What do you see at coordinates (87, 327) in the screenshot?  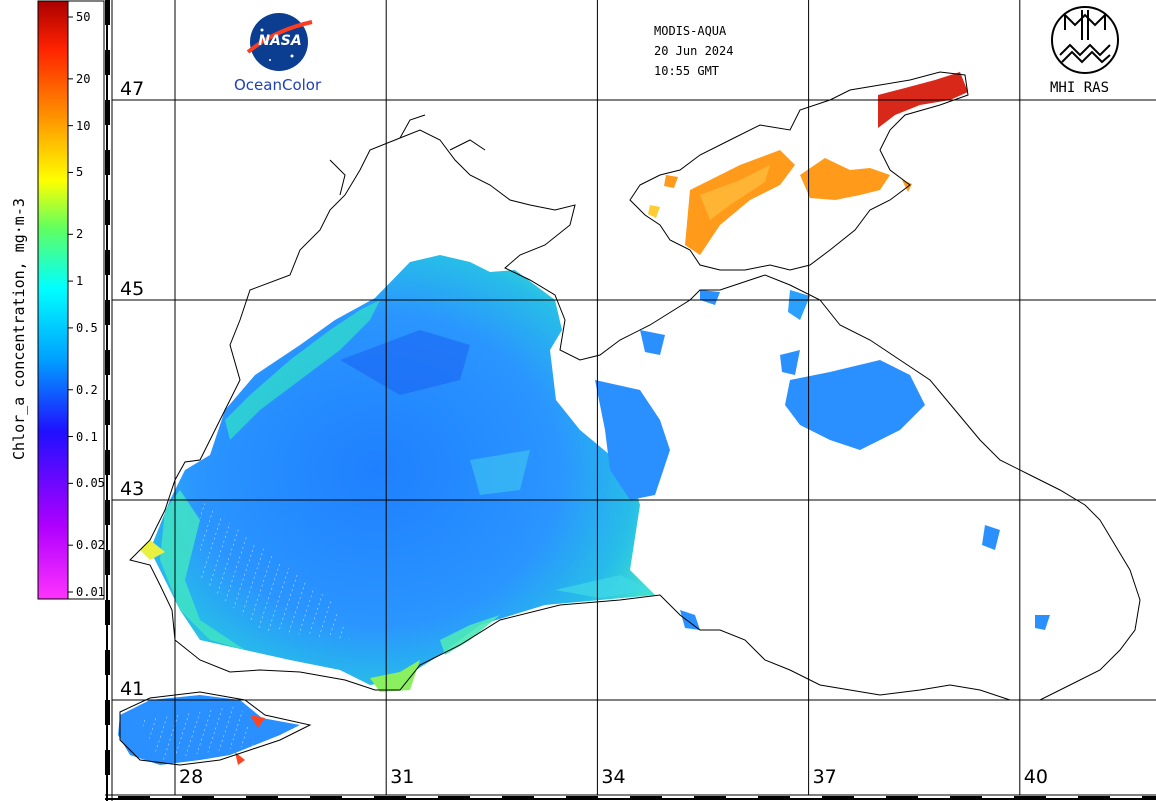 I see `colorbar-tick-label: 0.5` at bounding box center [87, 327].